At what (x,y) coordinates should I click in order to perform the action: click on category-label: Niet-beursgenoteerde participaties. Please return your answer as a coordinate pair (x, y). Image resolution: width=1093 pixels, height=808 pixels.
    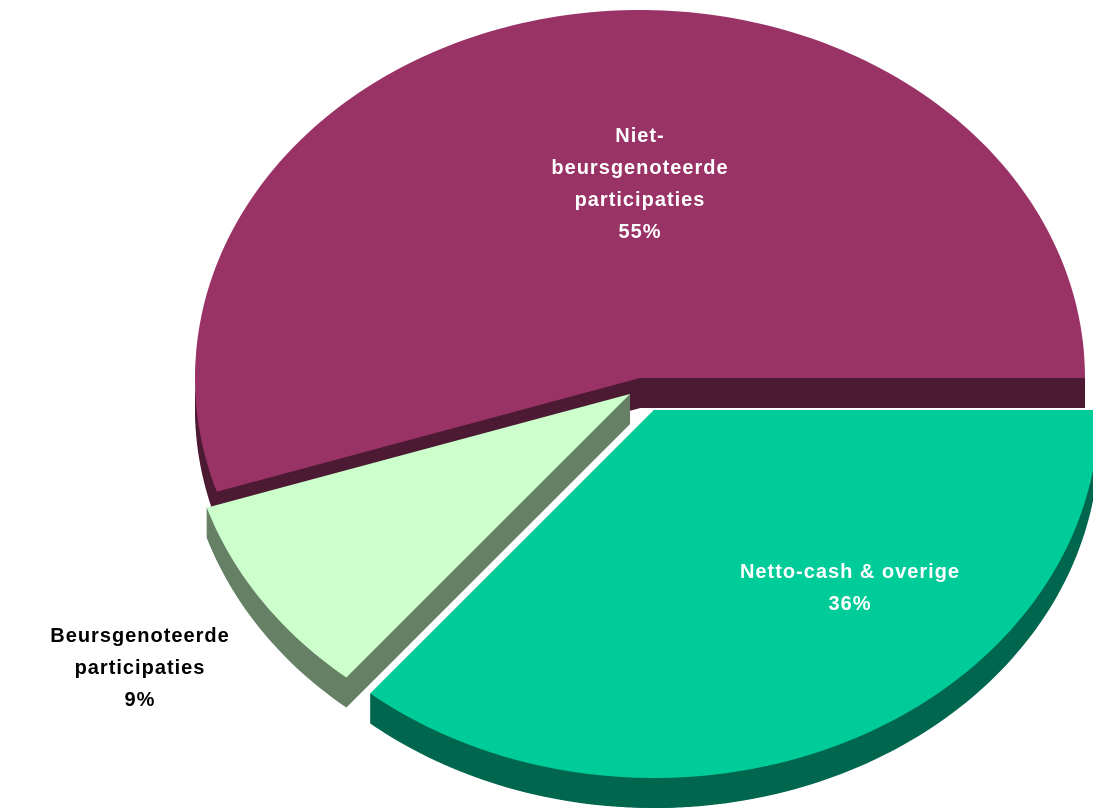
    Looking at the image, I should click on (640, 168).